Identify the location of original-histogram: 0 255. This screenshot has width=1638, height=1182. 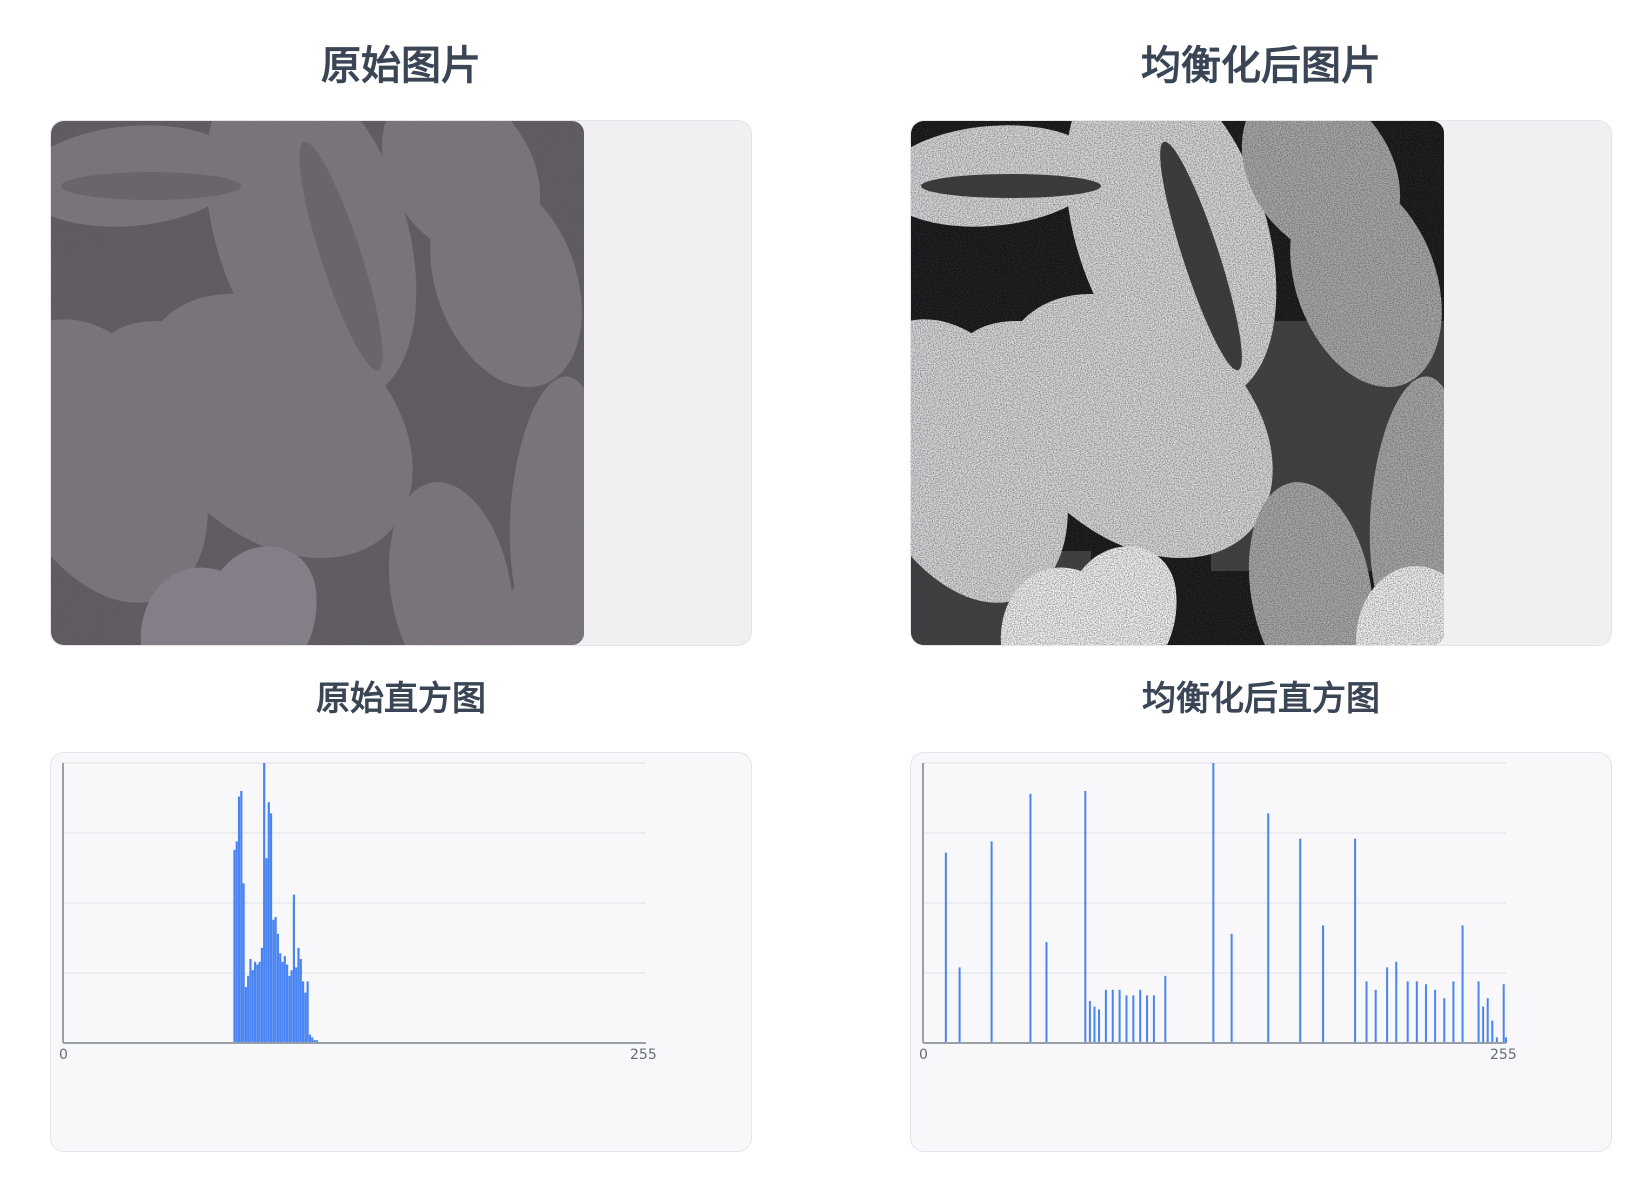
(401, 952).